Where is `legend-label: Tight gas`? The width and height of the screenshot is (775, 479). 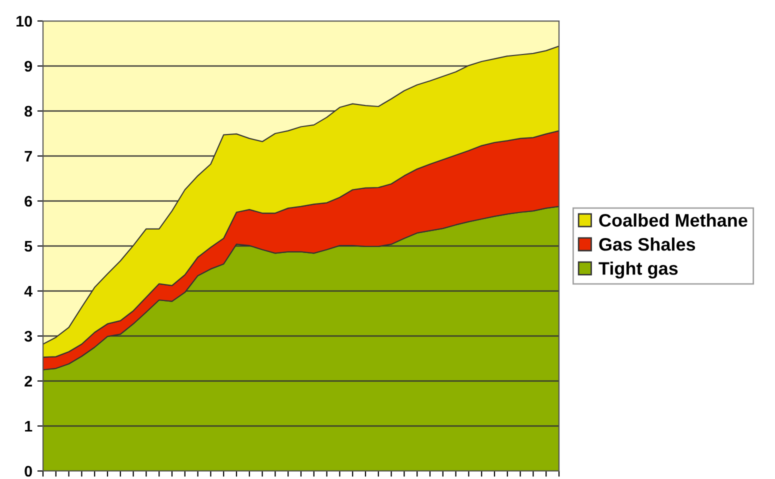
legend-label: Tight gas is located at coordinates (638, 270).